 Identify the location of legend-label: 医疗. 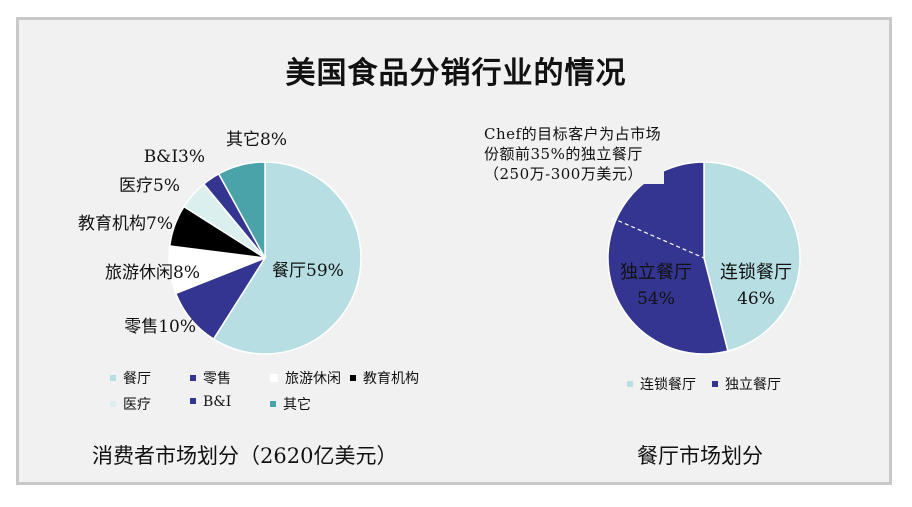
(137, 405).